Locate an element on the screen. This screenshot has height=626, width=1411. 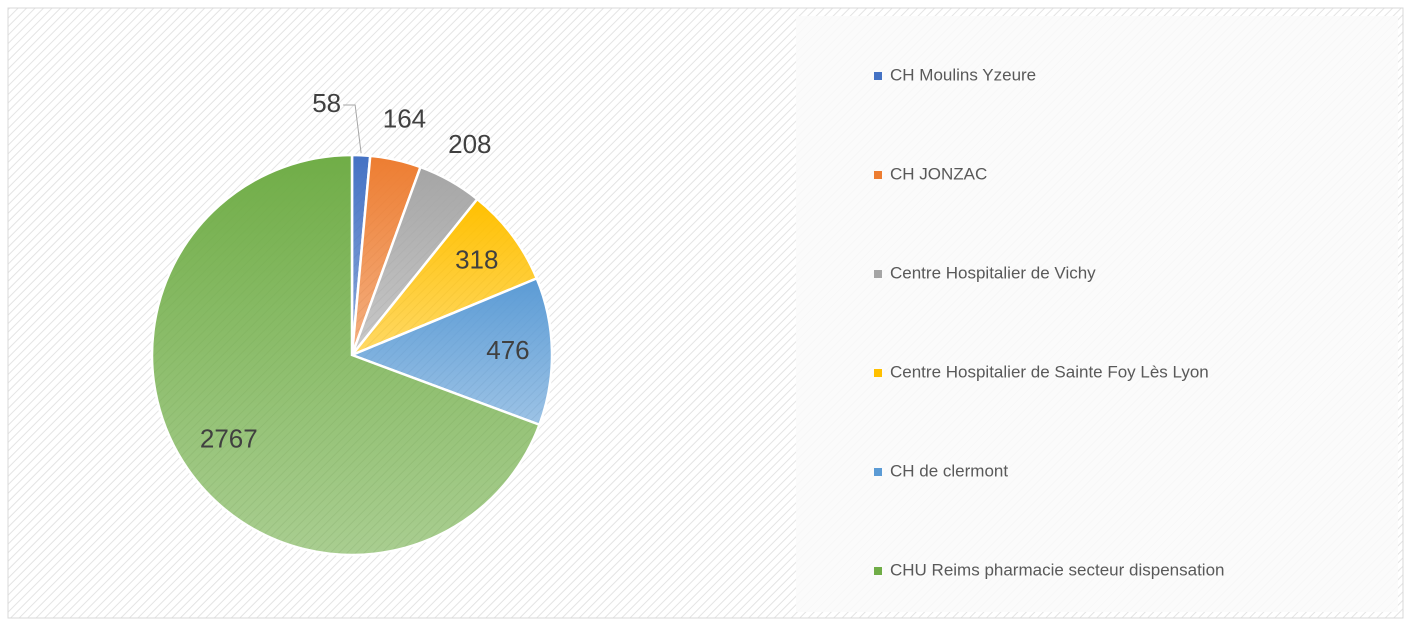
leader-line is located at coordinates (352, 129).